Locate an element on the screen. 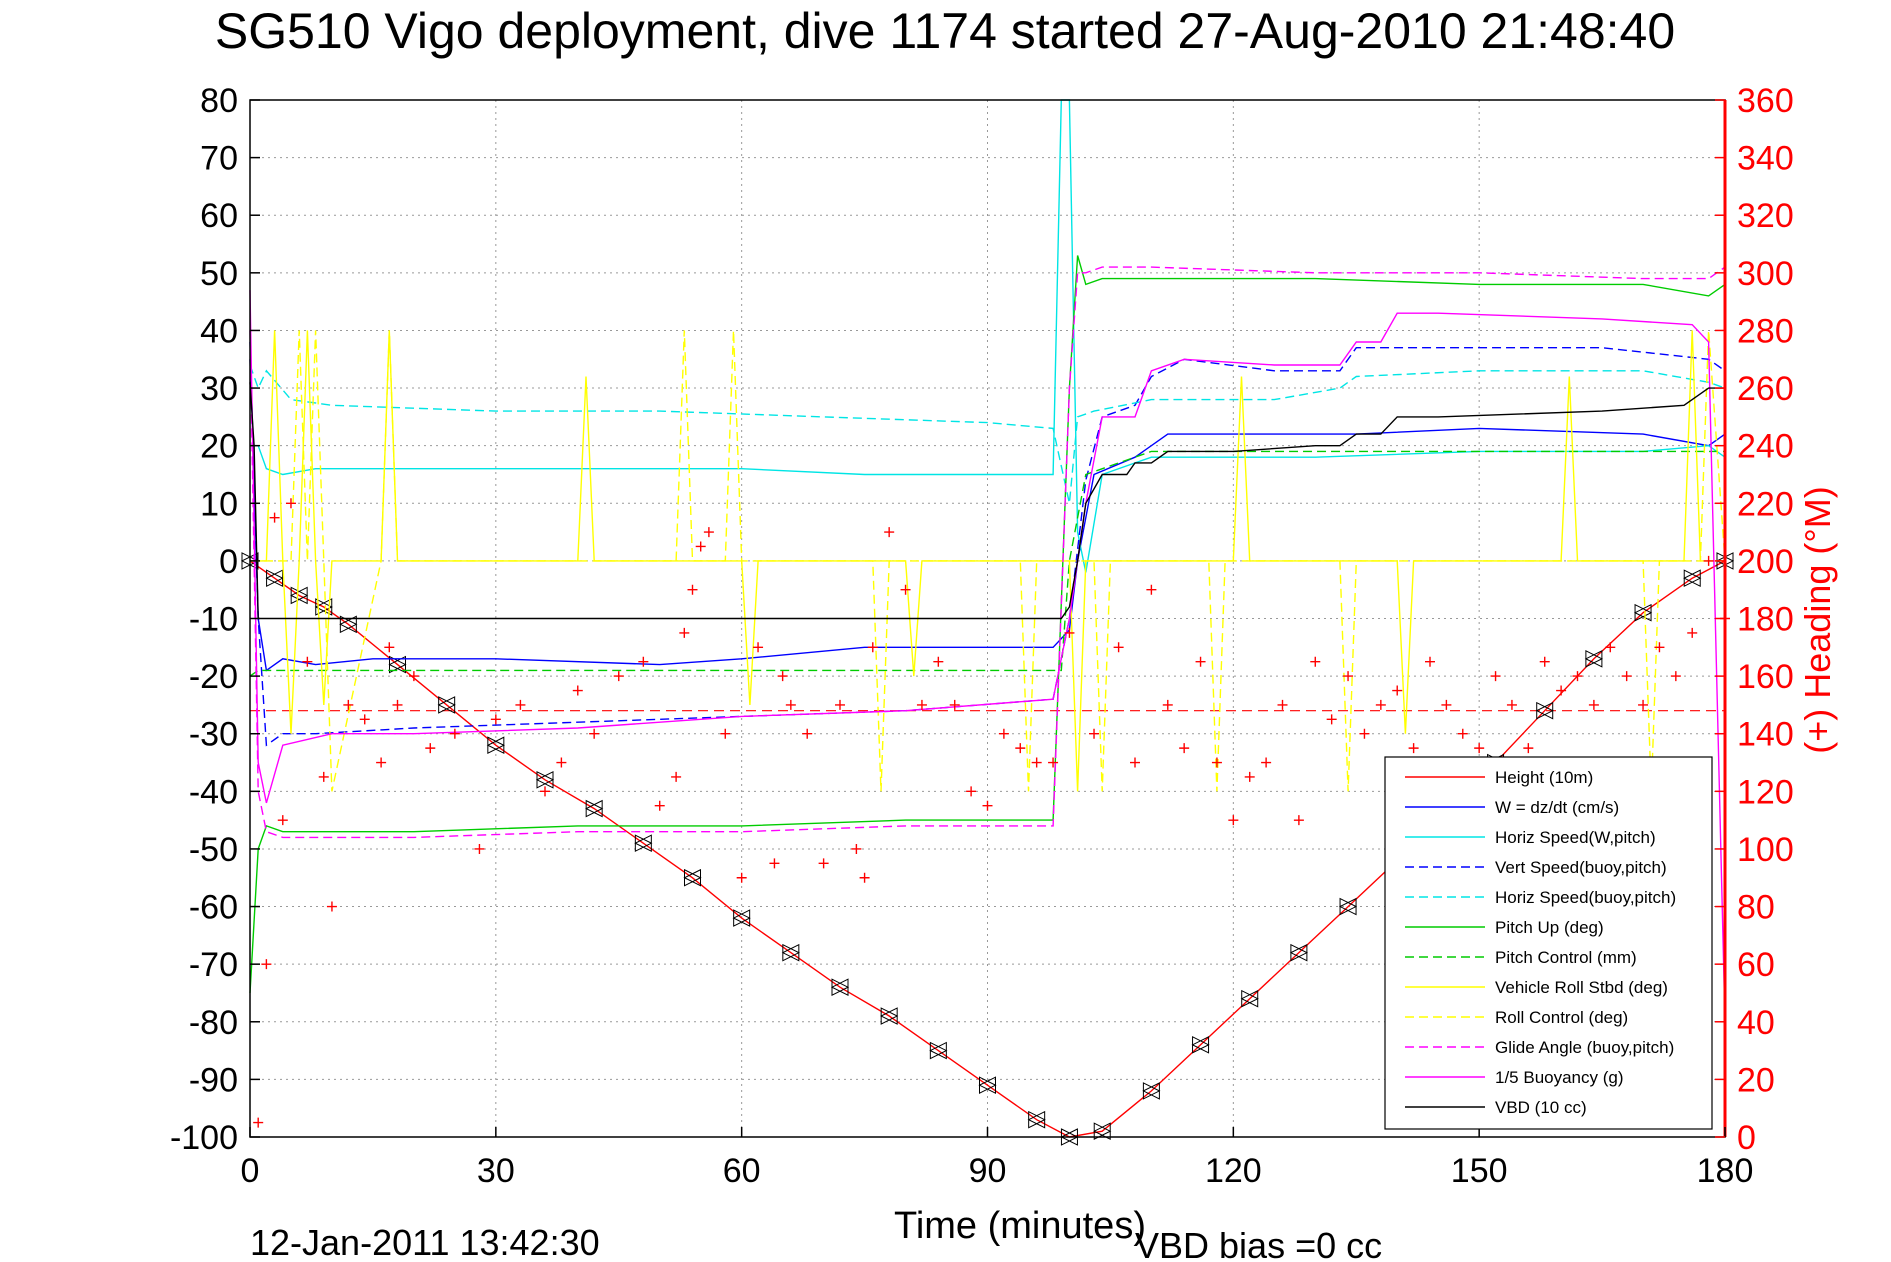 This screenshot has width=1891, height=1262. x-tick-label: 30 is located at coordinates (496, 1171).